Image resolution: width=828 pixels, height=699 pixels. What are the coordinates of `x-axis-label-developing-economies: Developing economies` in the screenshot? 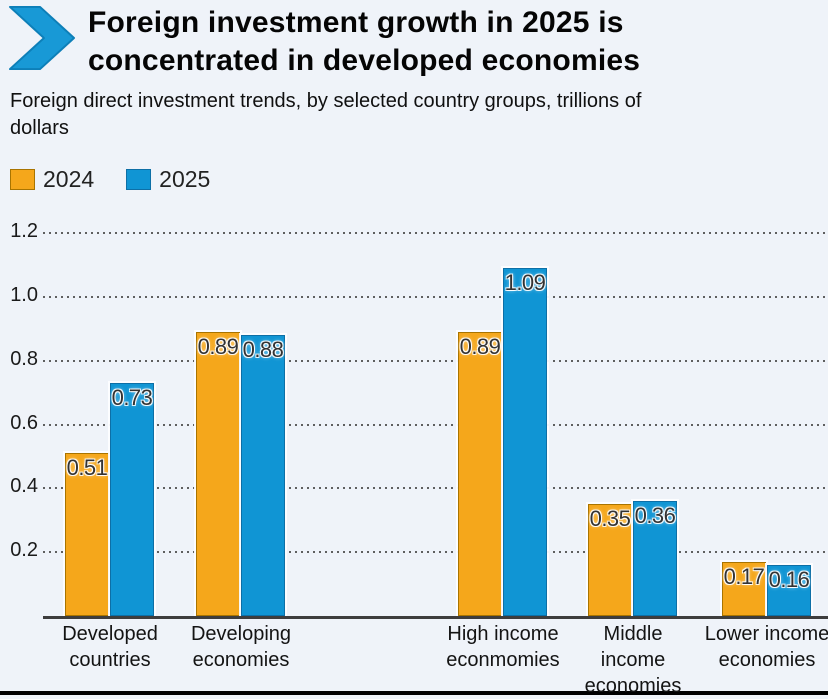 It's located at (241, 647).